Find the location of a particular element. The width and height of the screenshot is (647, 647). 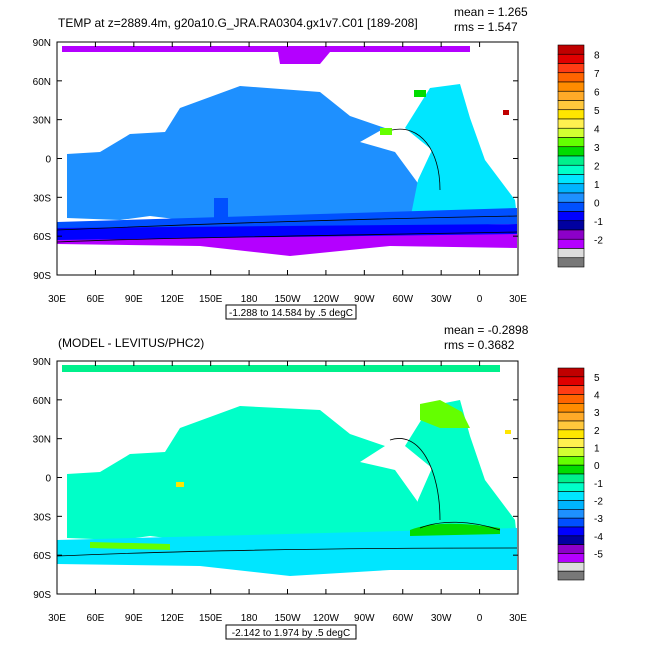

colorbar-label: 2 is located at coordinates (597, 431).